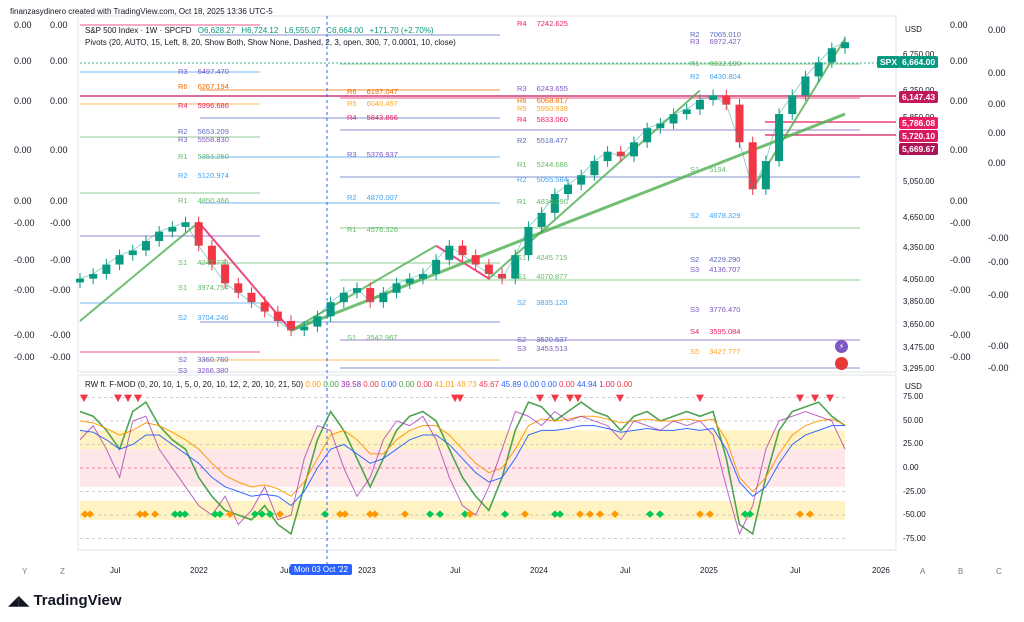 The height and width of the screenshot is (622, 1024). I want to click on indicator-value: 39.58, so click(350, 384).